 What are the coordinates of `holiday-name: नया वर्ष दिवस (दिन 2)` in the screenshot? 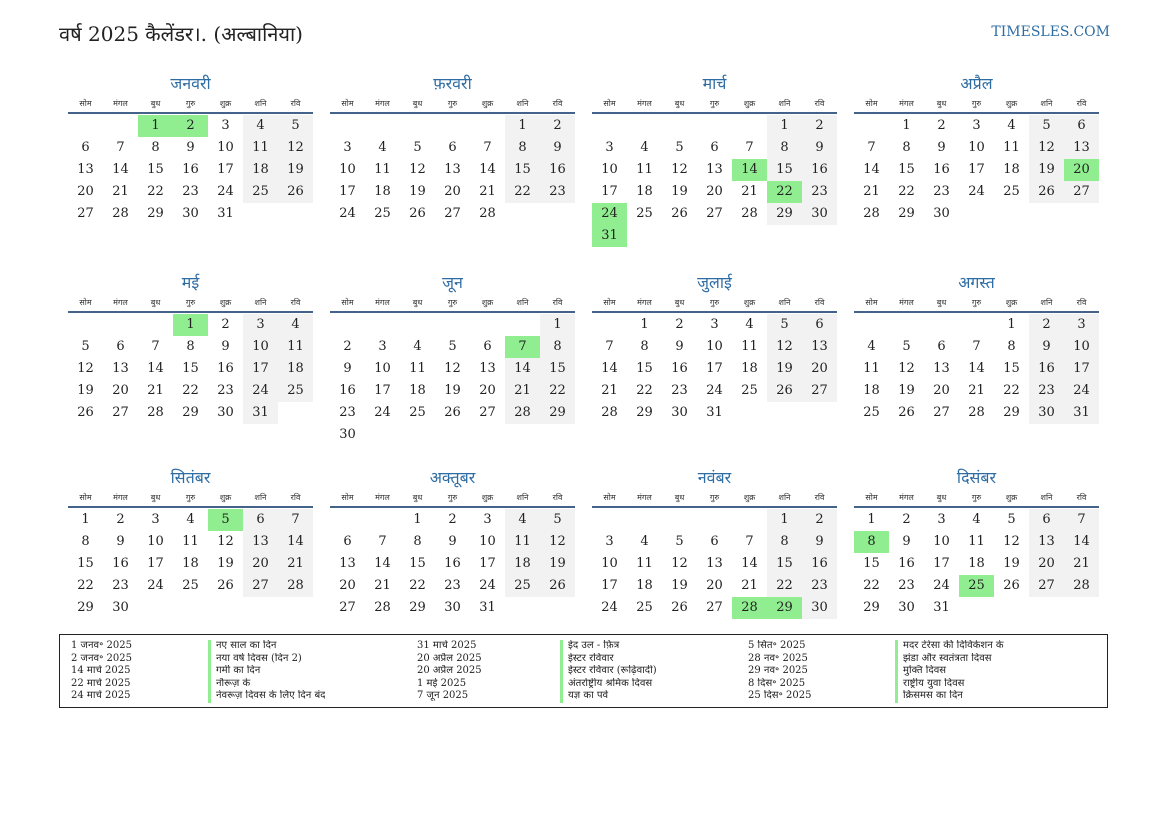 It's located at (266, 658).